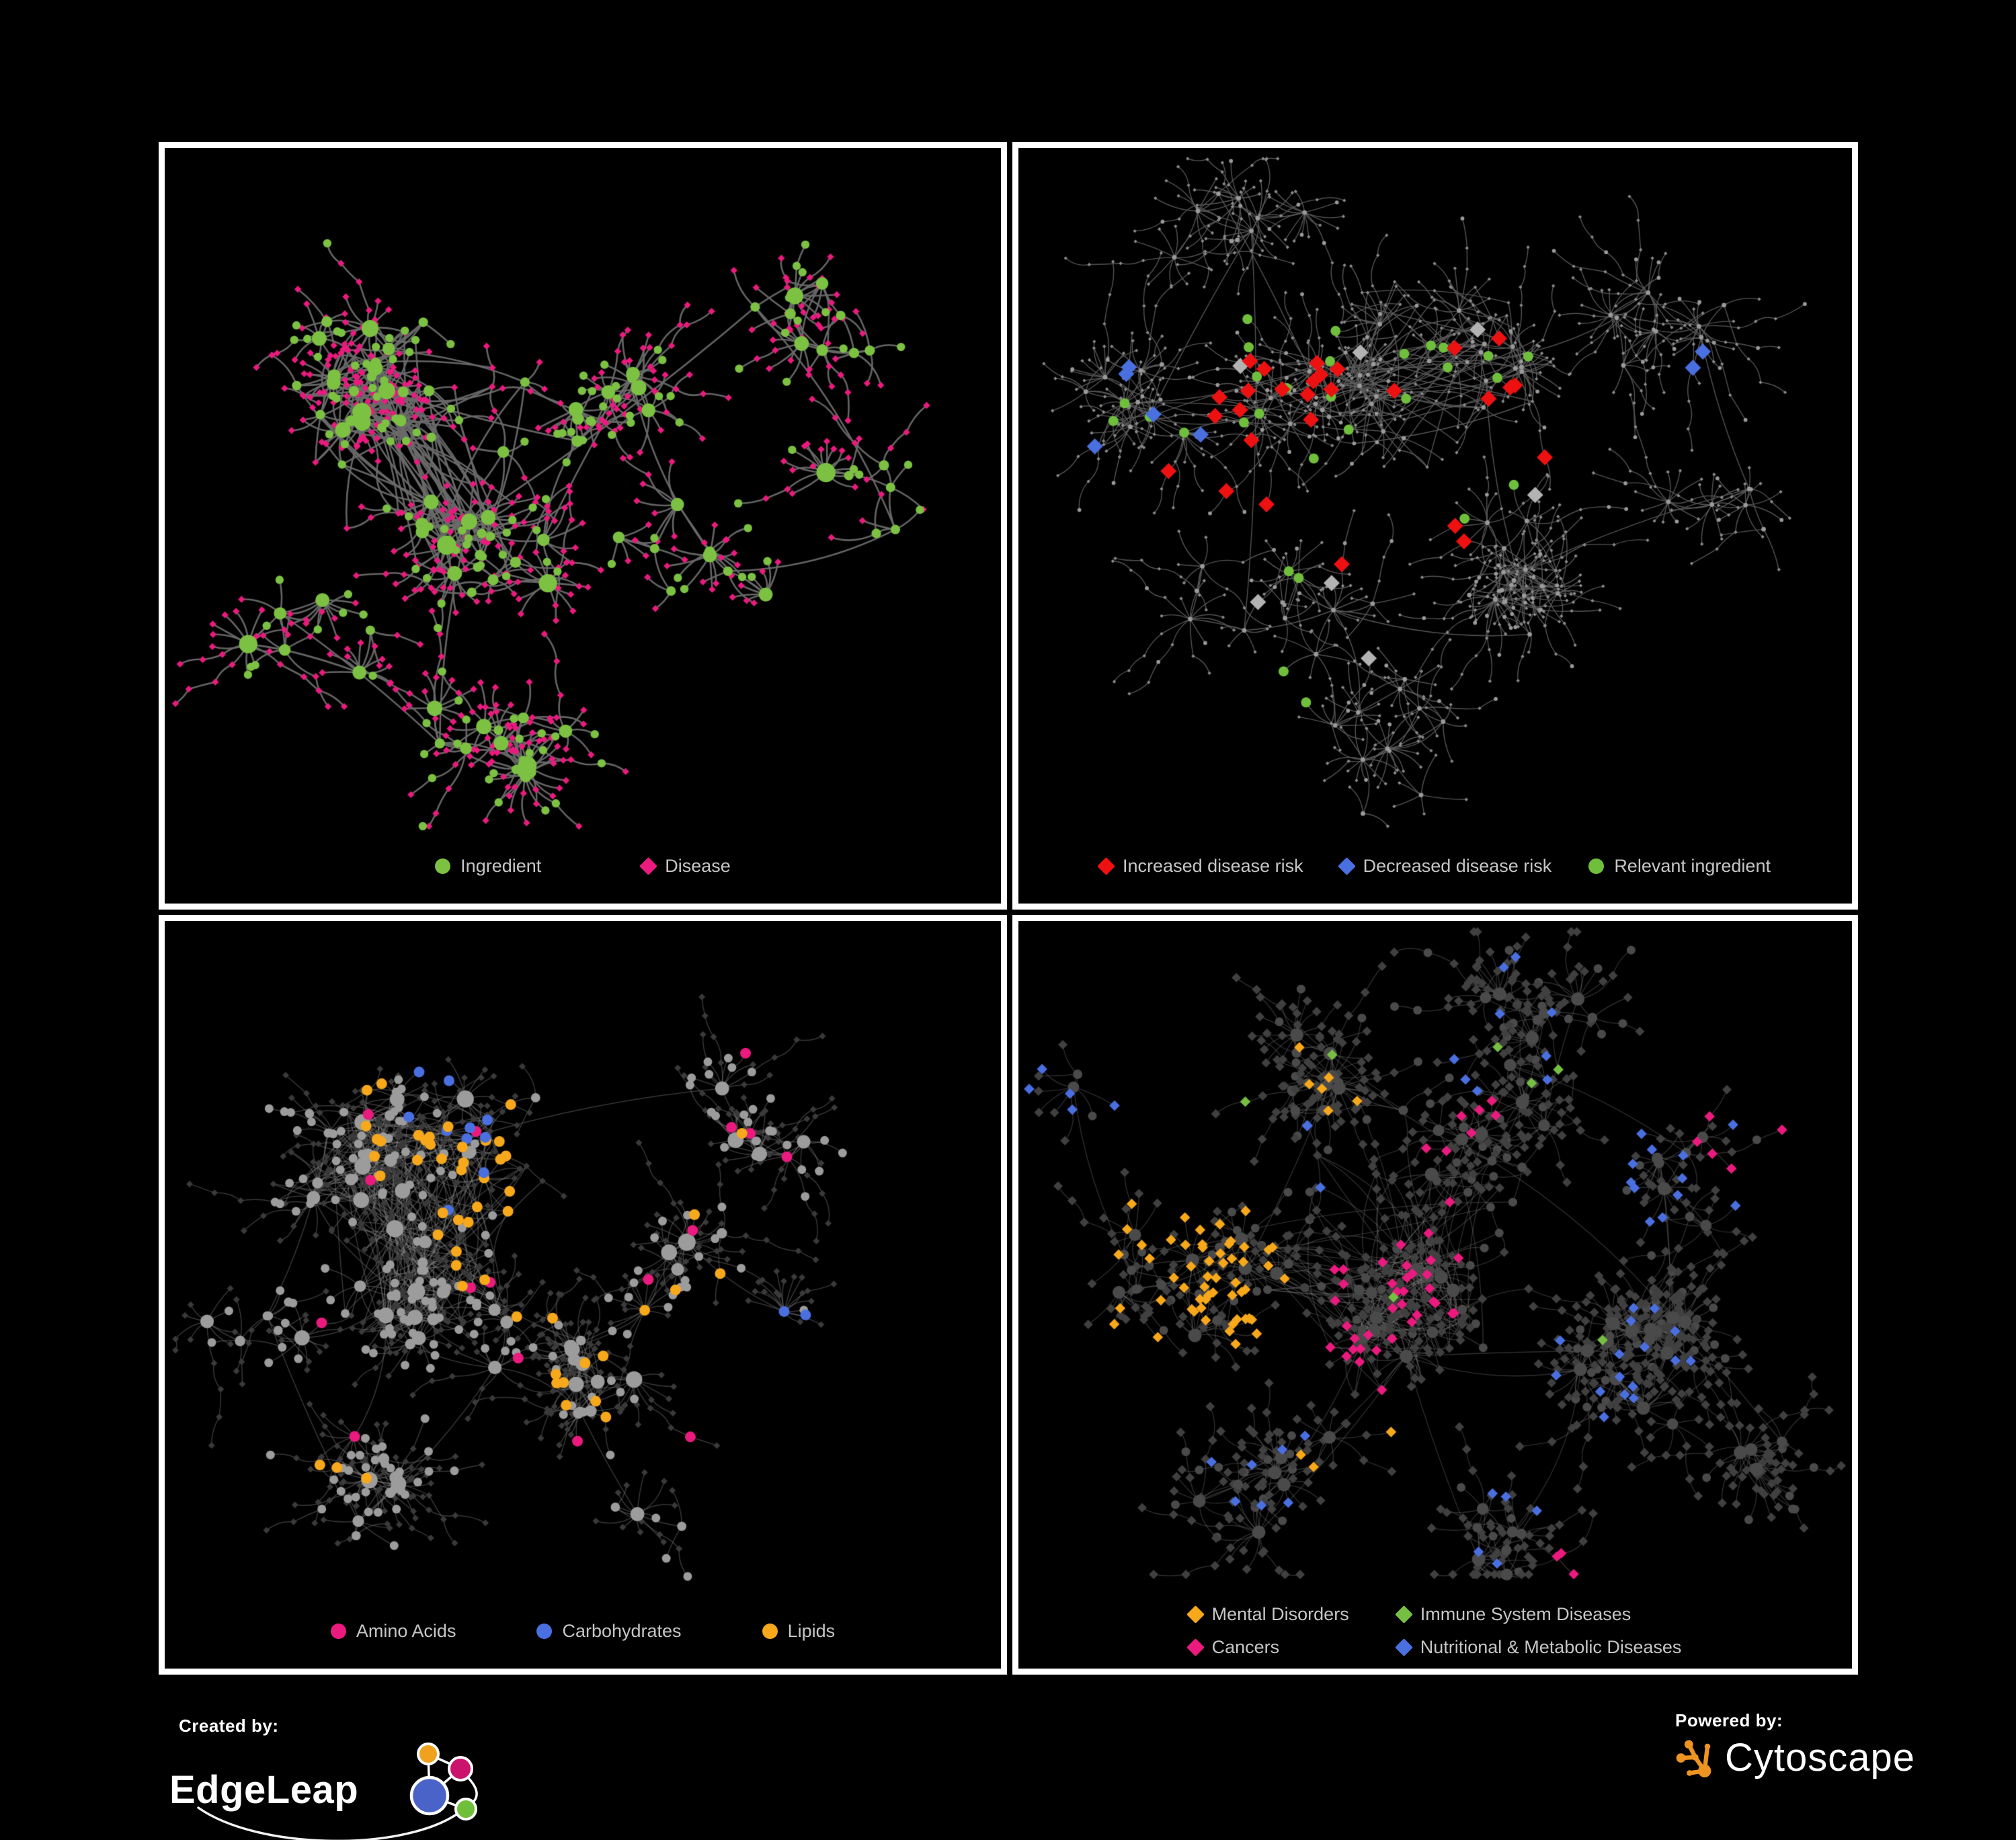 This screenshot has height=1840, width=2016. Describe the element at coordinates (1693, 1758) in the screenshot. I see `cytoscape-icon` at that location.